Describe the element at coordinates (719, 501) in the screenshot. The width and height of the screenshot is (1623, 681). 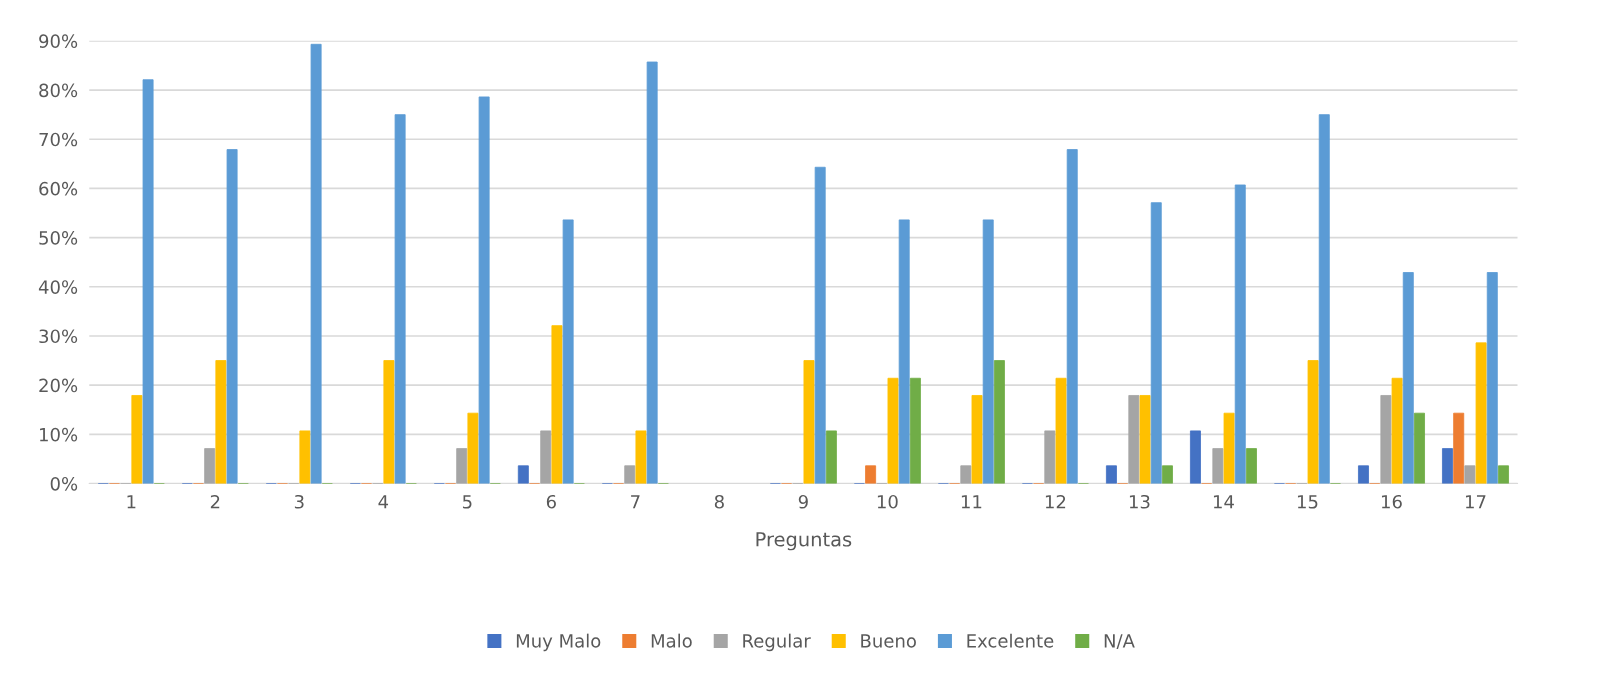
I see `x-tick-label: 8` at that location.